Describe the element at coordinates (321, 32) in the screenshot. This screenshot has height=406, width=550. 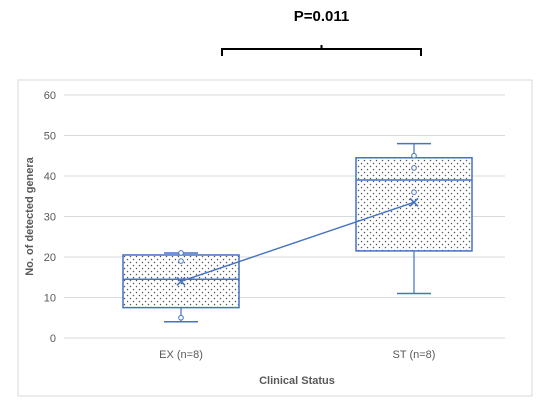
I see `significance-bracket: P=0.011` at that location.